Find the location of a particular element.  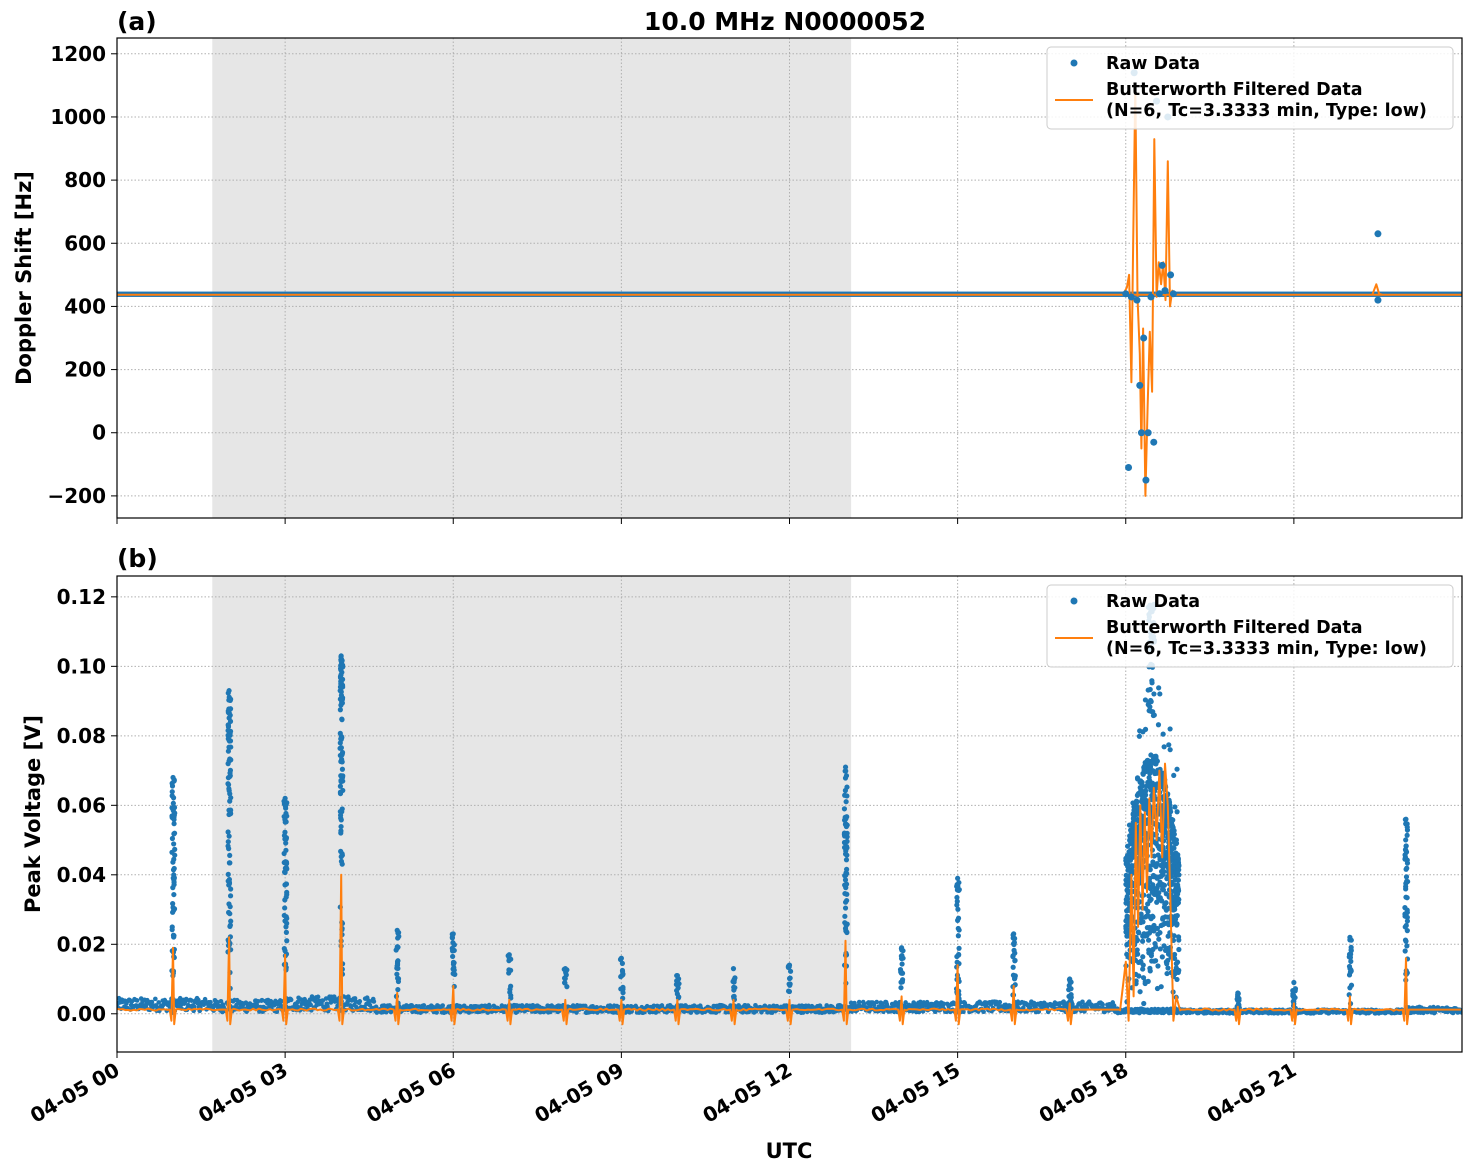

x-tick-label: 04-05 06 is located at coordinates (411, 1093).